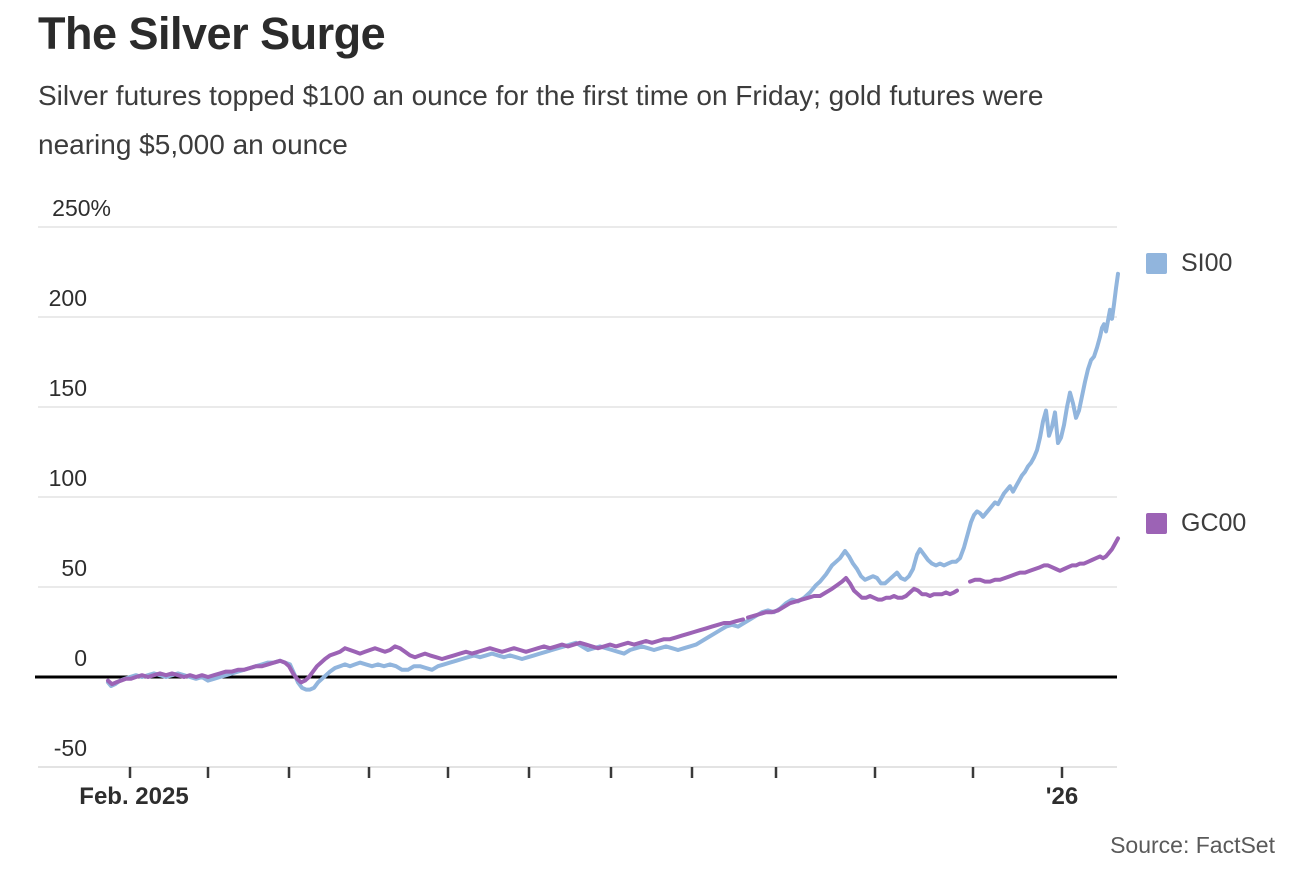  Describe the element at coordinates (67, 388) in the screenshot. I see `y-axis-label: 150` at that location.